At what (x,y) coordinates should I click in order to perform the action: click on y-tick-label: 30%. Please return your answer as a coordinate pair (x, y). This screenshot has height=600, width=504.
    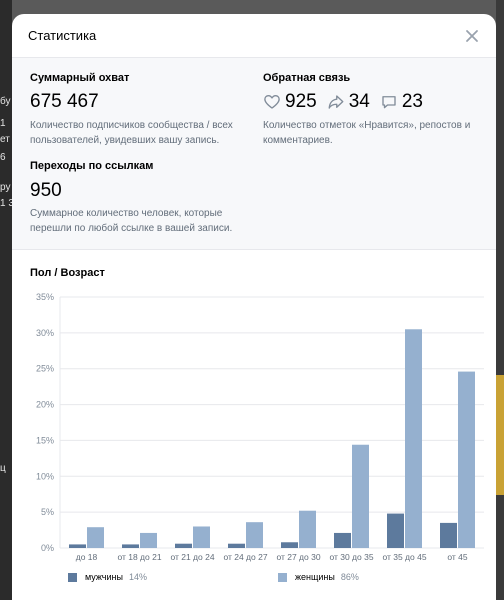
    Looking at the image, I should click on (45, 333).